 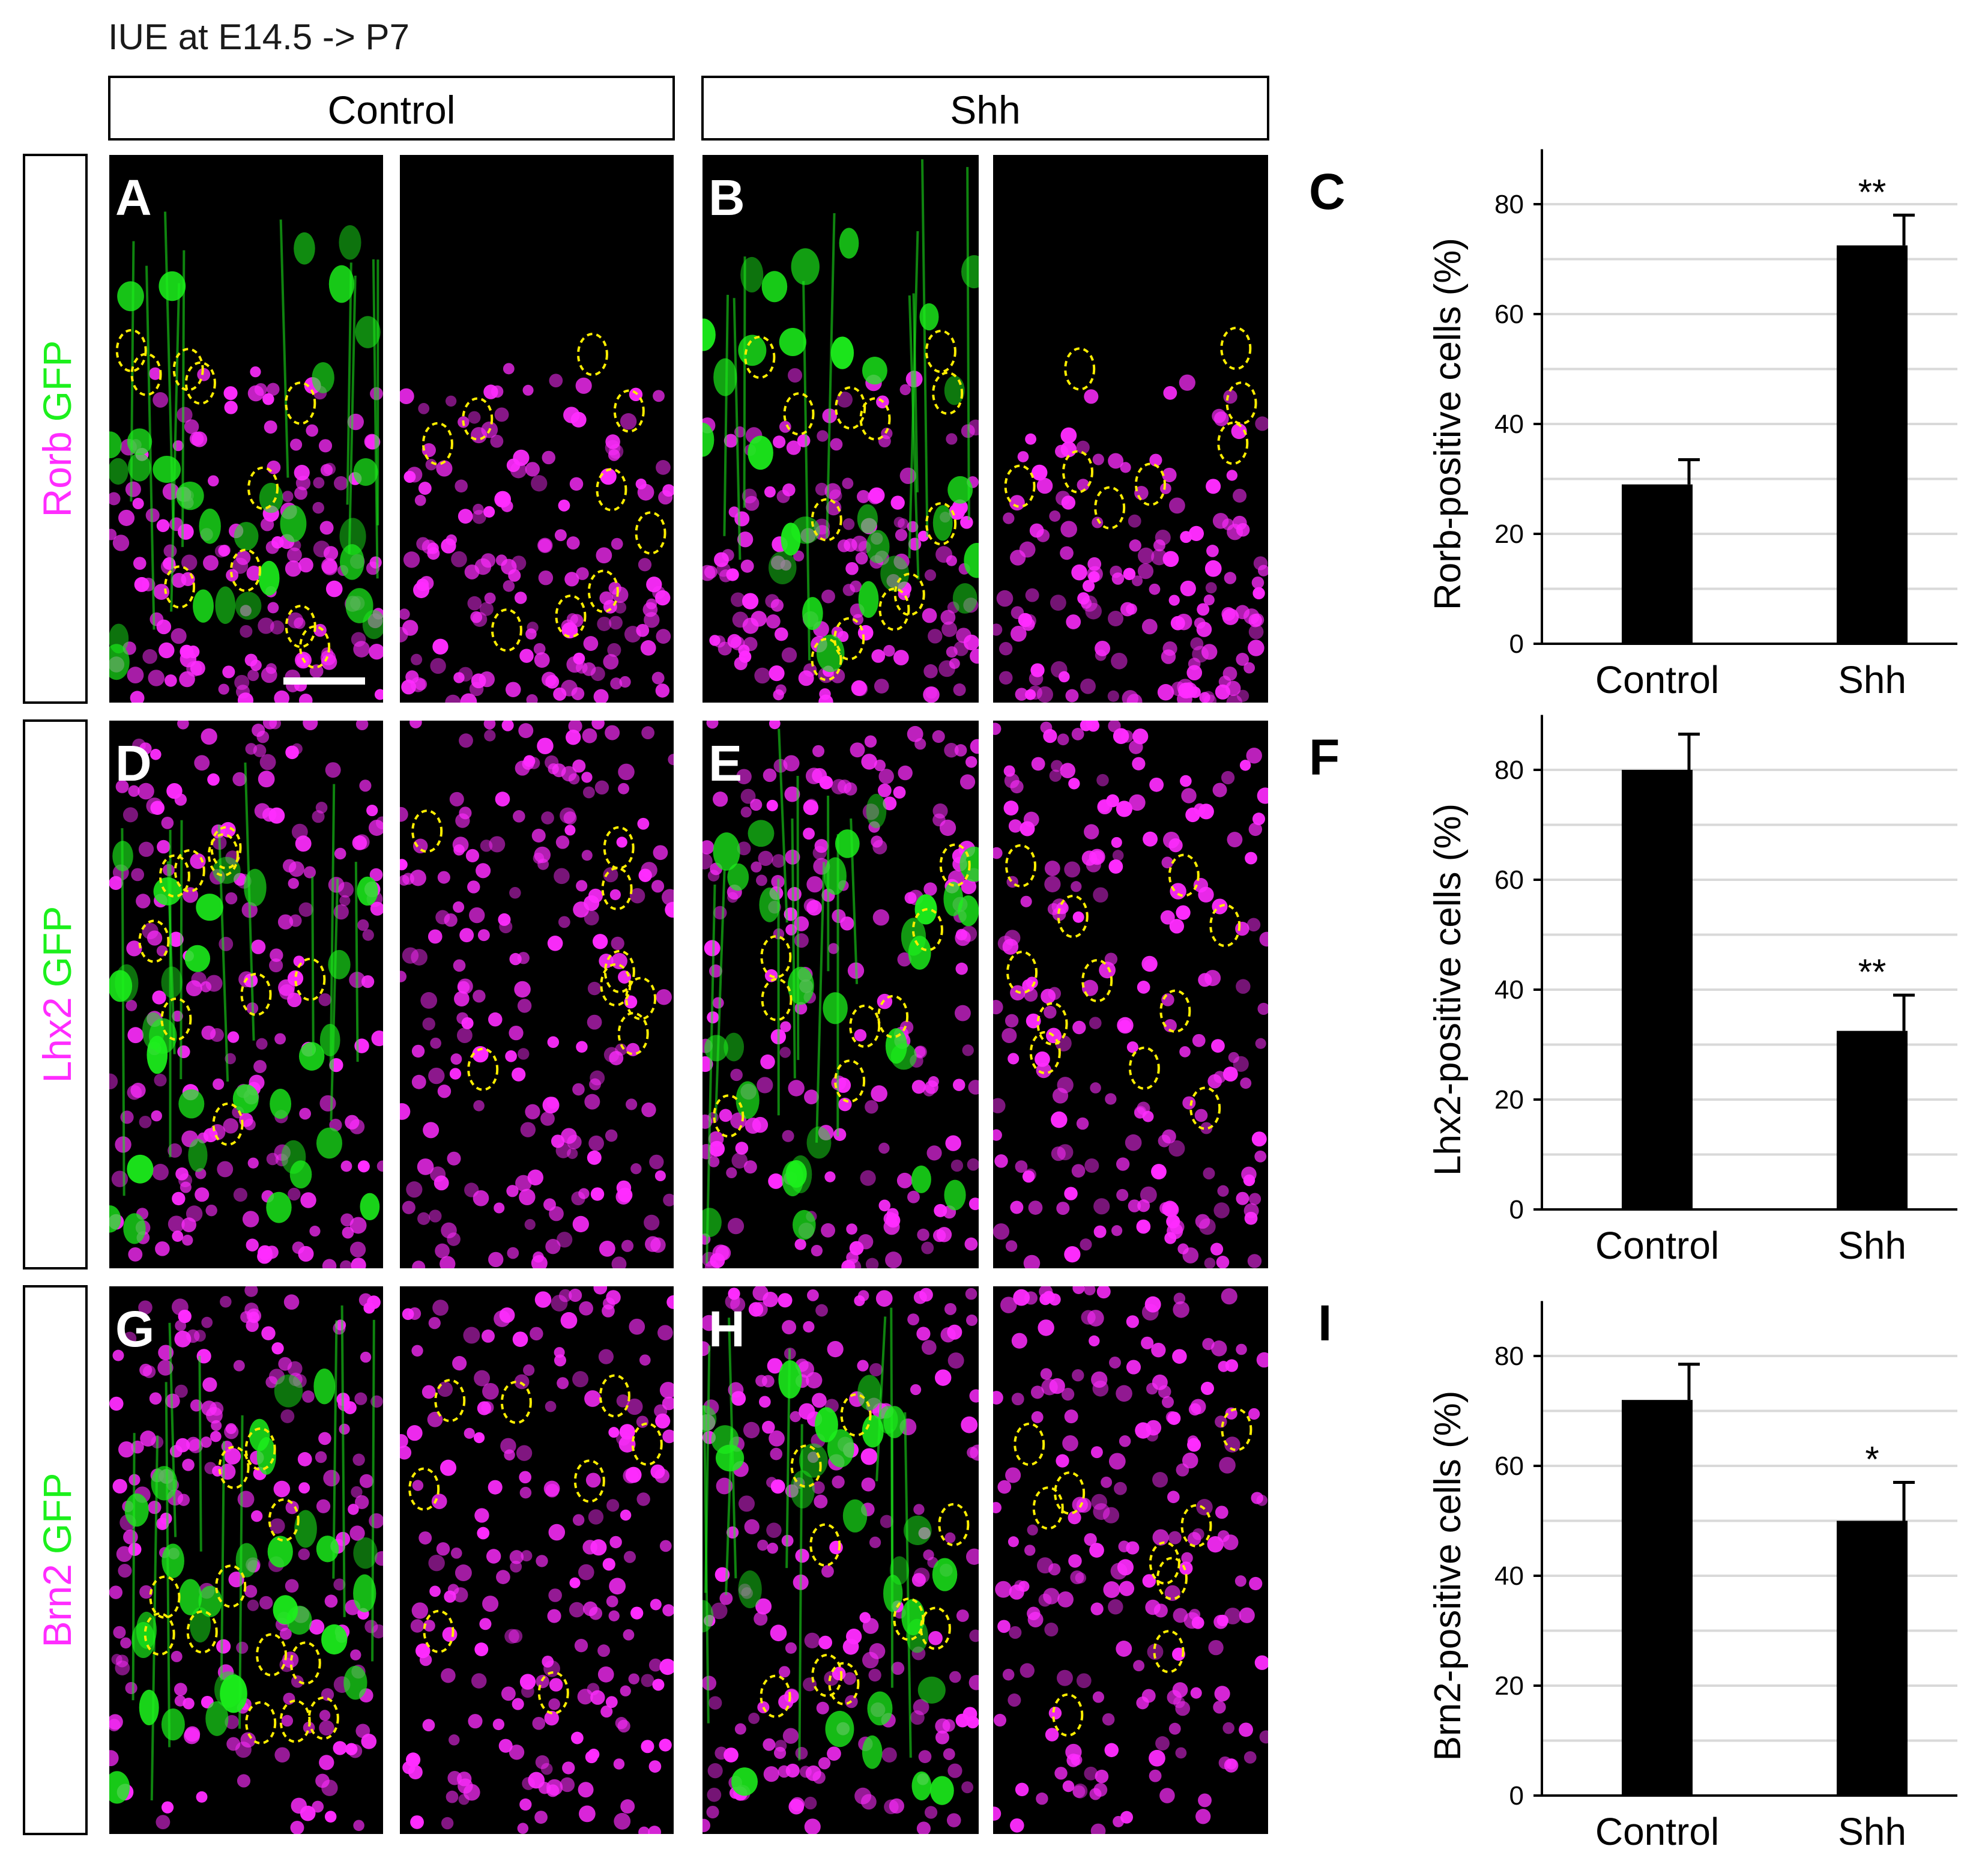 I want to click on micrograph-content, so click(x=840, y=431).